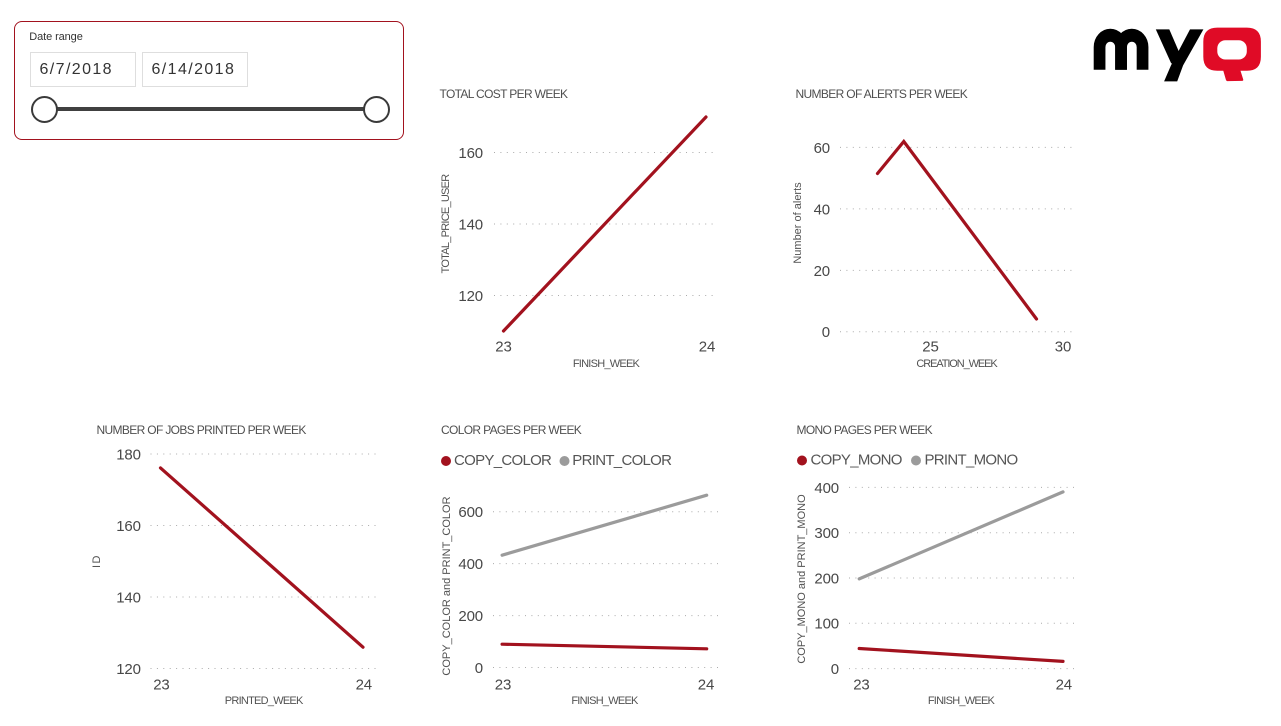 The image size is (1281, 726). Describe the element at coordinates (128, 454) in the screenshot. I see `svg-text: 180` at that location.